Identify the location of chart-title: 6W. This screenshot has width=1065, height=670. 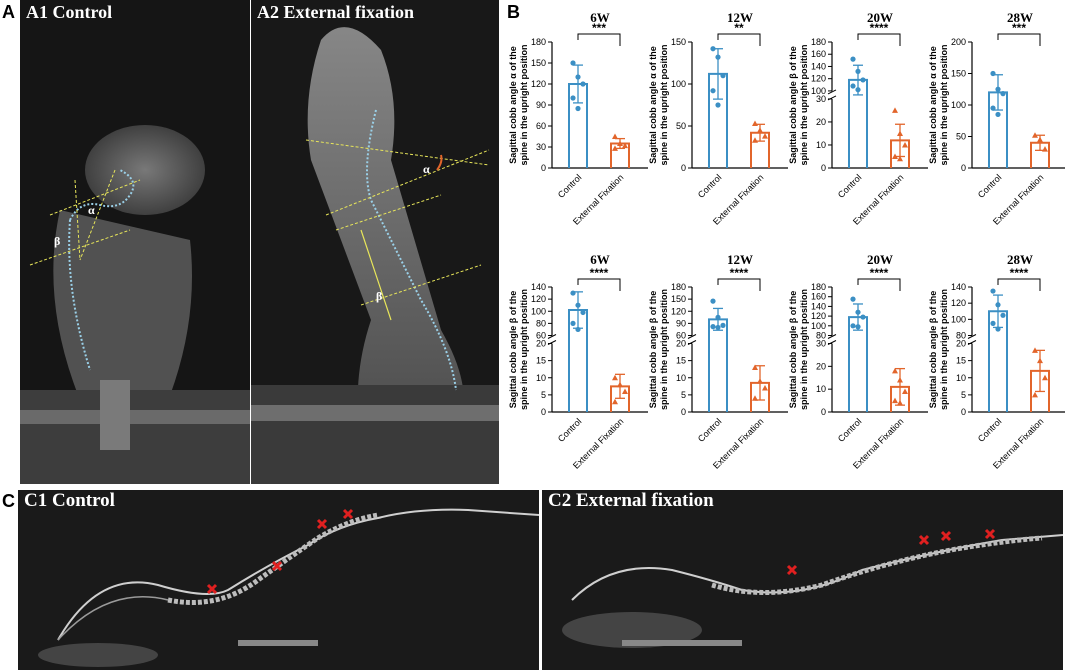
(600, 17).